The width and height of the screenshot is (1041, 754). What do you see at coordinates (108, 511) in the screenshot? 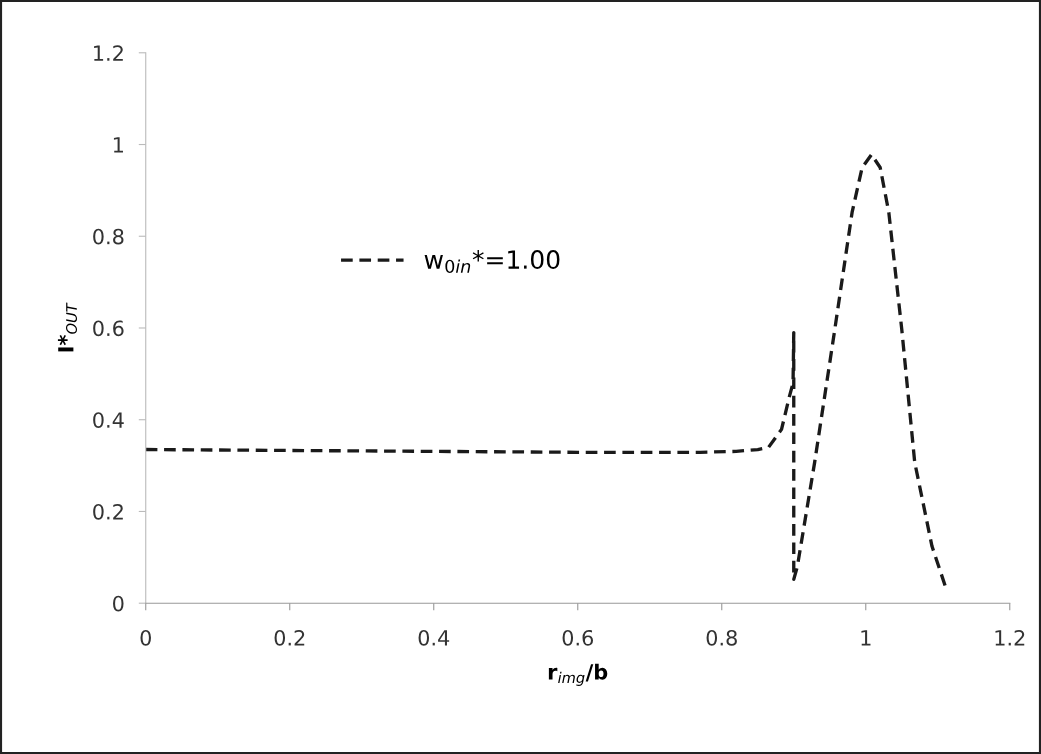
I see `y-tick-label: 0.2` at bounding box center [108, 511].